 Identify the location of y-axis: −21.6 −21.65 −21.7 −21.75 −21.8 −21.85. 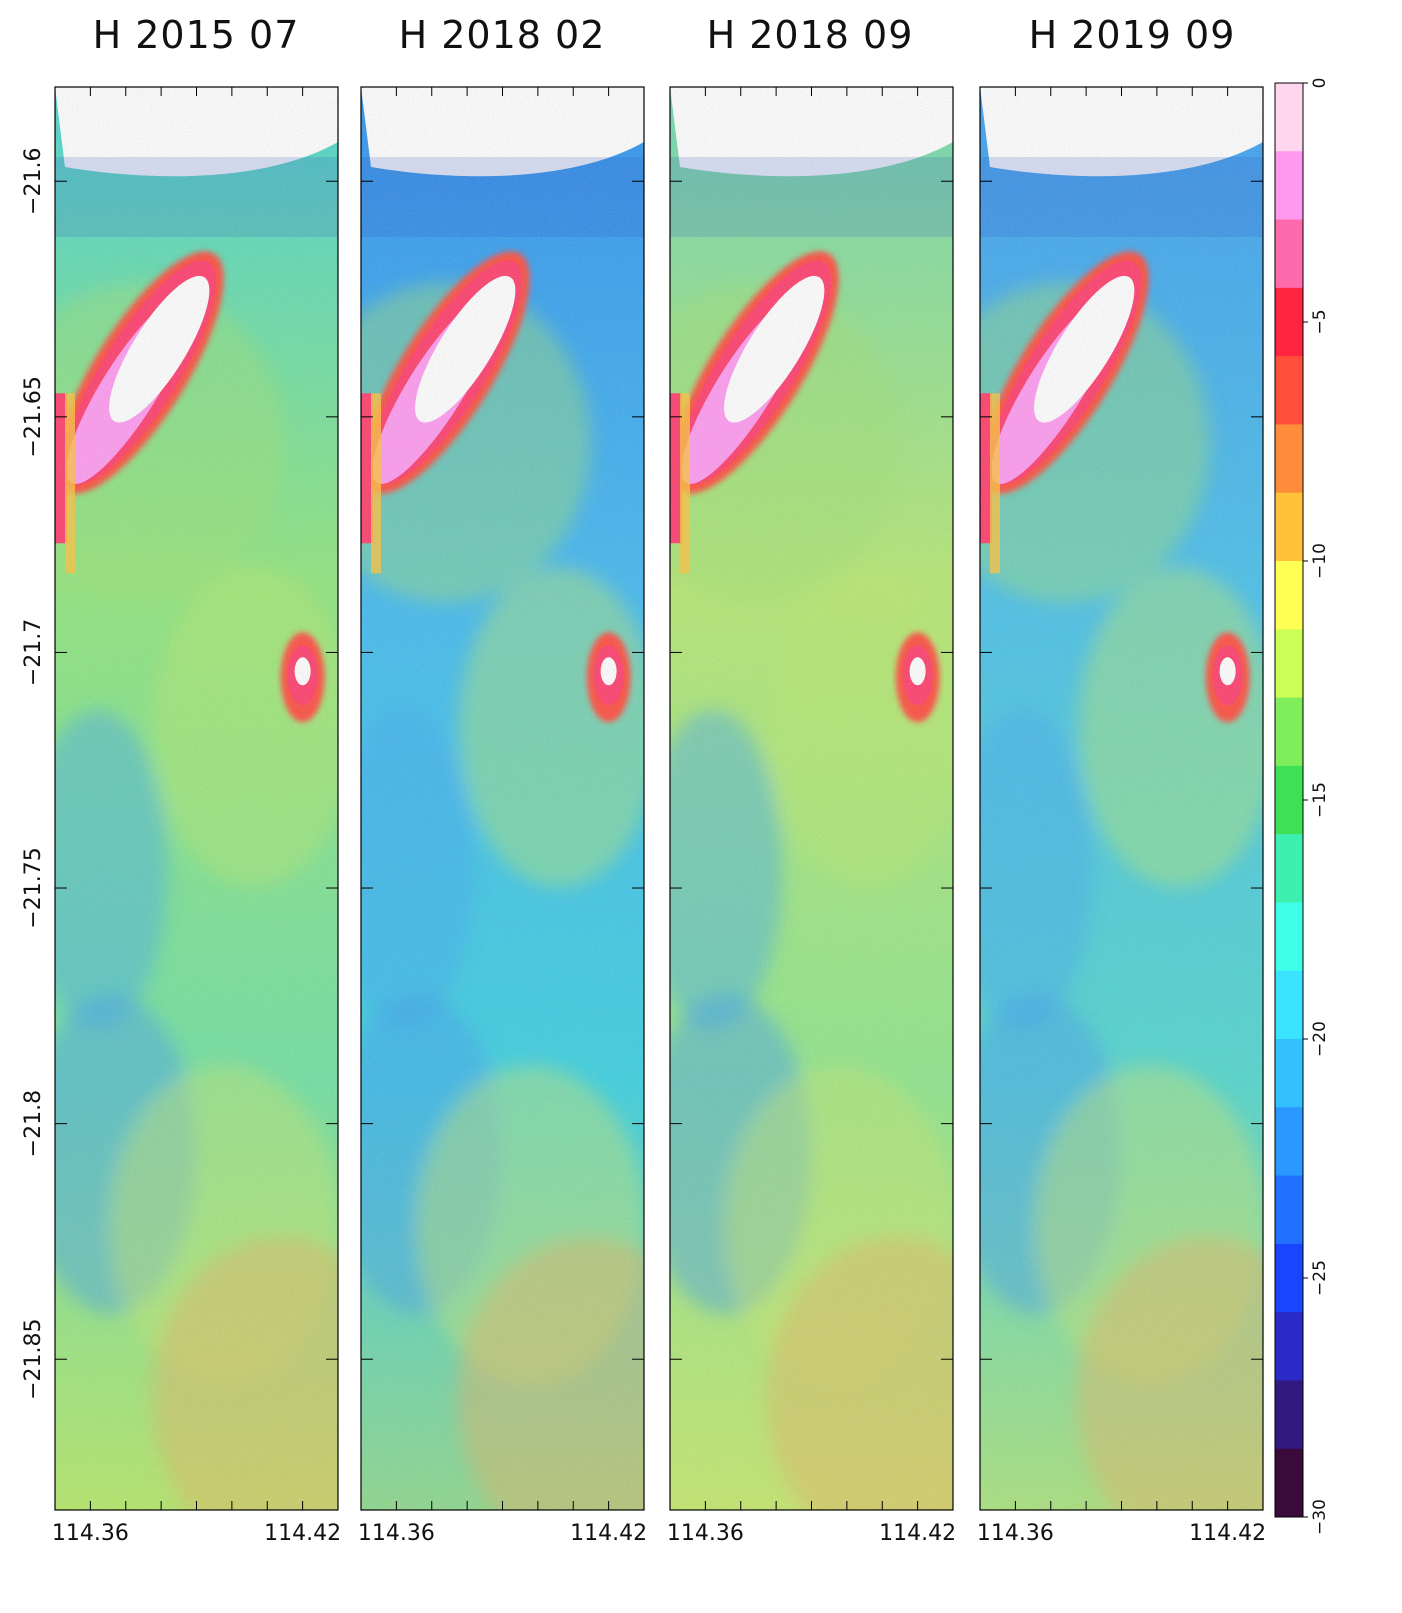
(33, 774).